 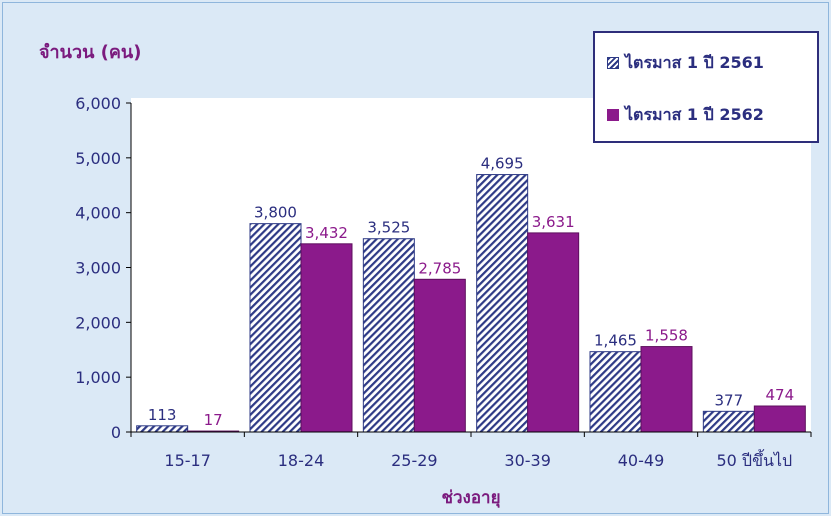 I want to click on legend-label-2562: ไตรมาส 1 ปี 2562, so click(x=694, y=114).